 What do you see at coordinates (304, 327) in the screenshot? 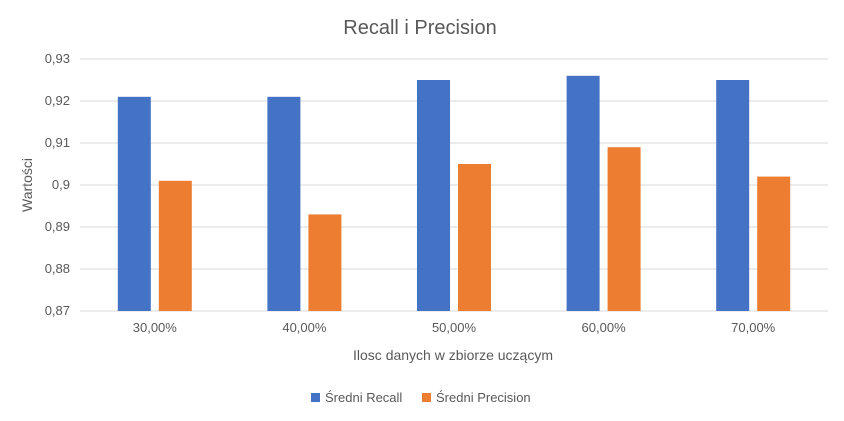
I see `x-tick-label: 40,00%` at bounding box center [304, 327].